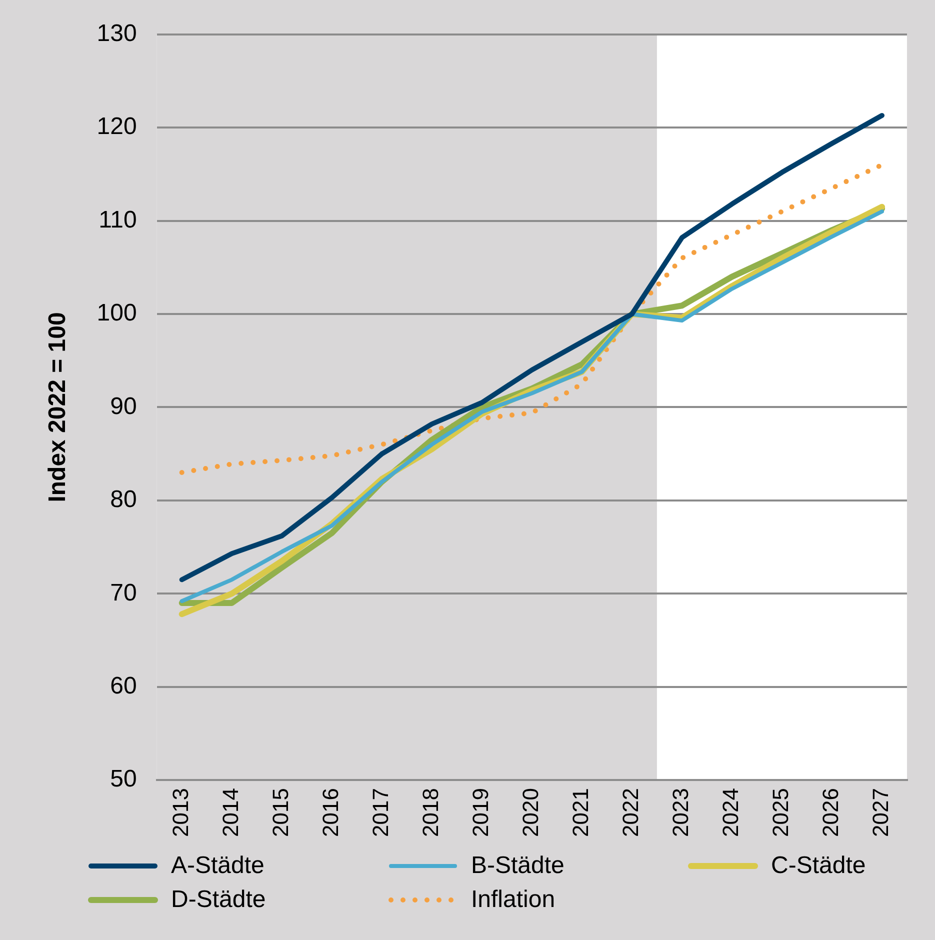 This screenshot has height=940, width=935. What do you see at coordinates (116, 126) in the screenshot?
I see `y-tick-label: 120` at bounding box center [116, 126].